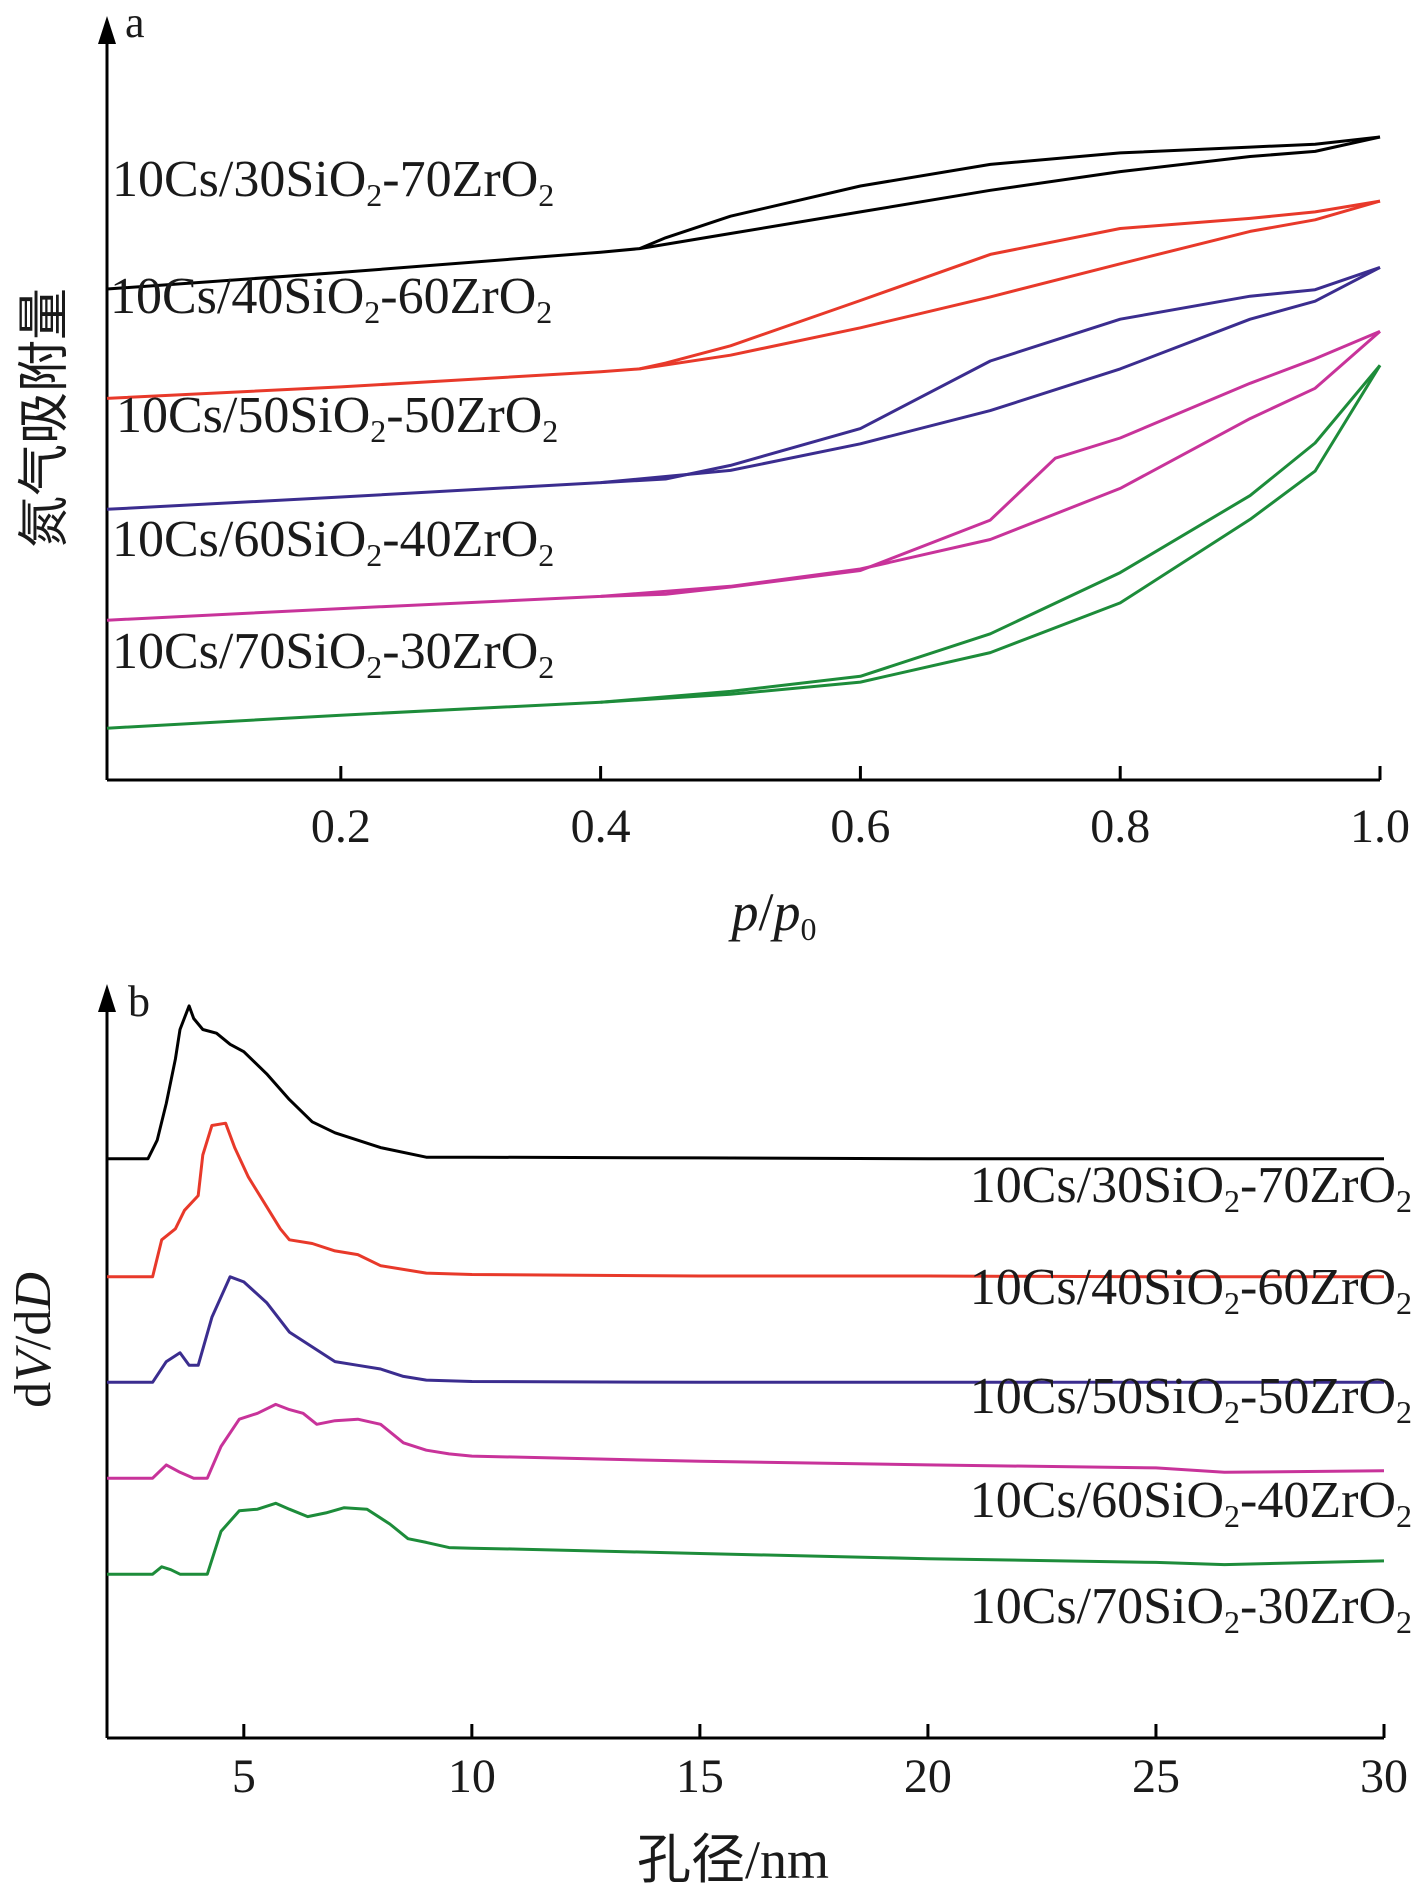 The image size is (1417, 1890). Describe the element at coordinates (820, 1763) in the screenshot. I see `panel-b-x-ticks: 5 10 15 20 25 30` at that location.